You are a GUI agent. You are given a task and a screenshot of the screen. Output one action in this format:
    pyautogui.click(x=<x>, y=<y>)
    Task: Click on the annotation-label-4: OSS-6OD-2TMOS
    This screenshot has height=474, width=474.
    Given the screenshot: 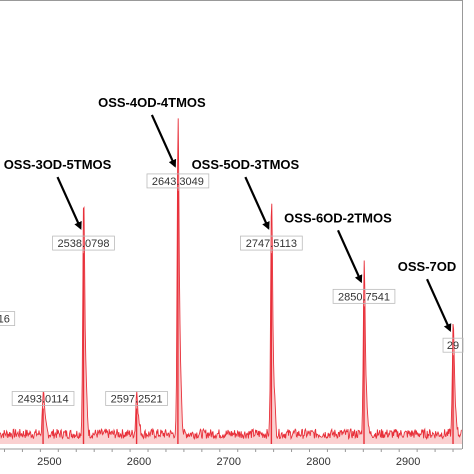 What is the action you would take?
    pyautogui.click(x=338, y=217)
    